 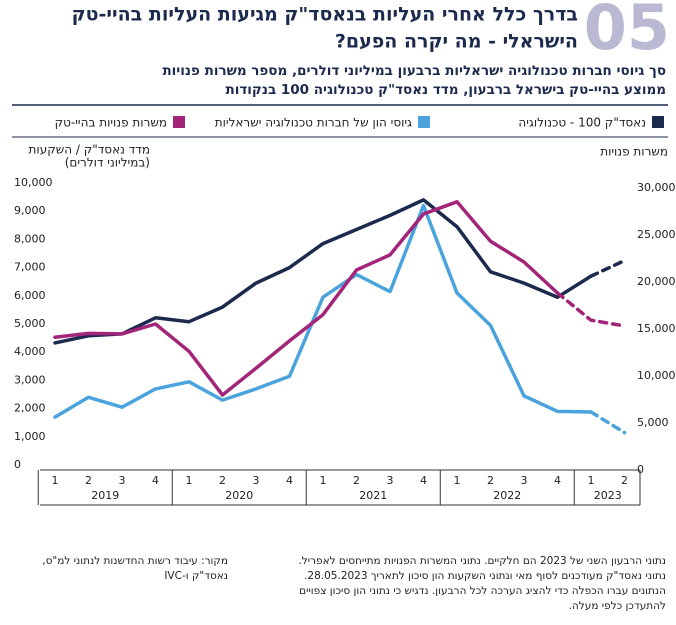 I want to click on y-tick-label: 8,000, so click(x=30, y=238).